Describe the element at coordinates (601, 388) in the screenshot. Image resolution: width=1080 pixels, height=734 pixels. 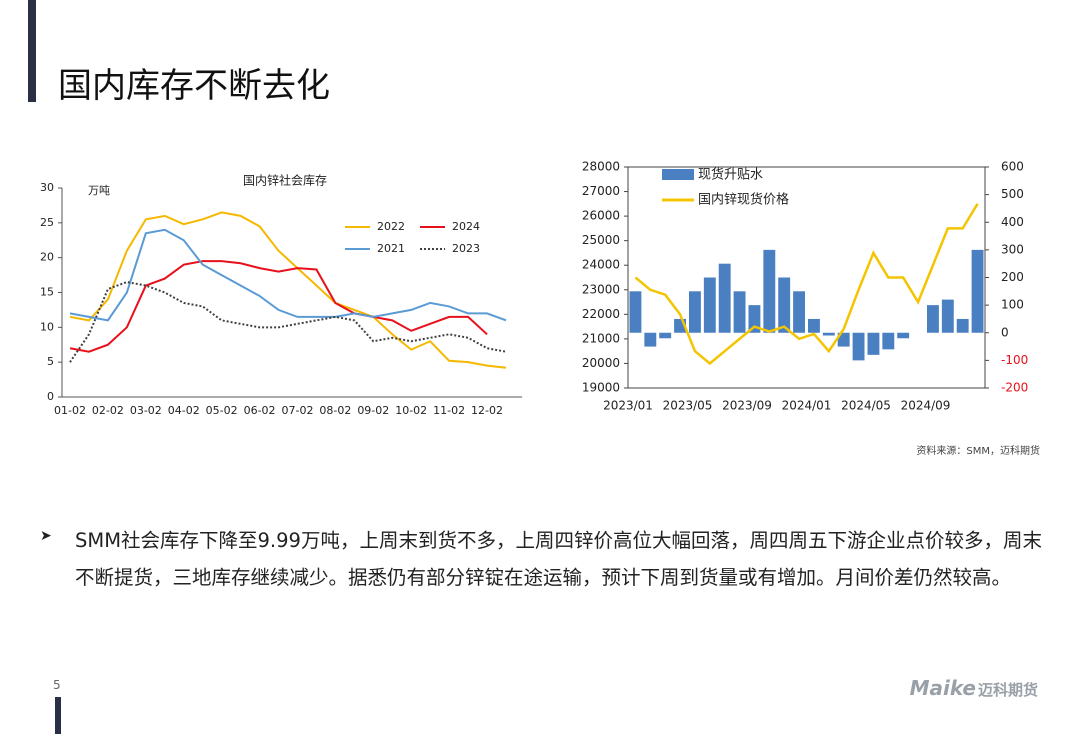
I see `y-tick-label: 19000` at that location.